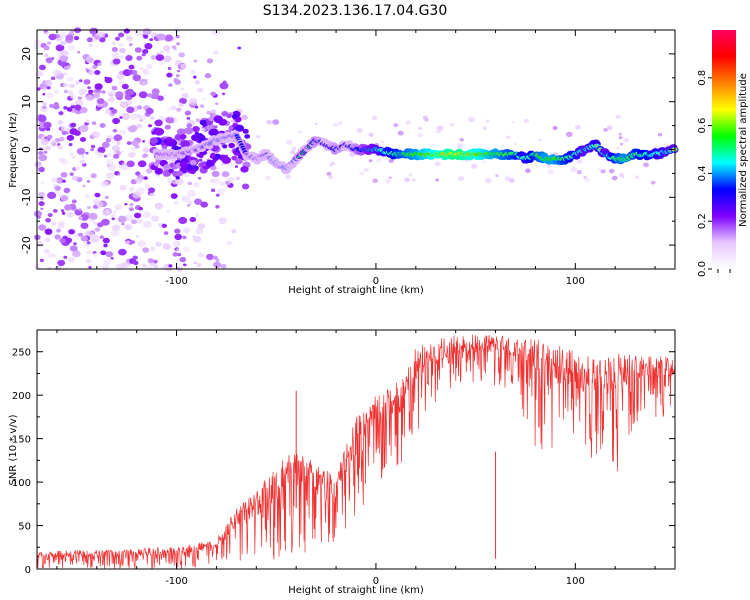  Describe the element at coordinates (343, 353) in the screenshot. I see `snr-y-tick: 250` at that location.